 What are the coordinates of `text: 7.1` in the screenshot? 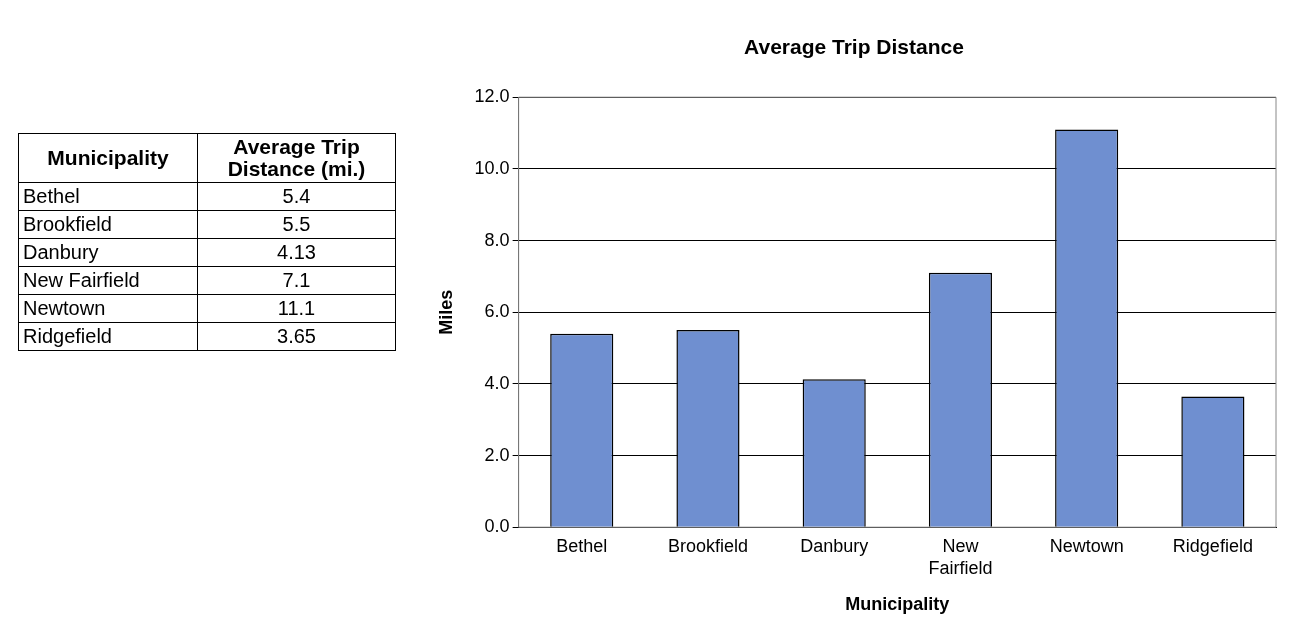 It's located at (296, 280).